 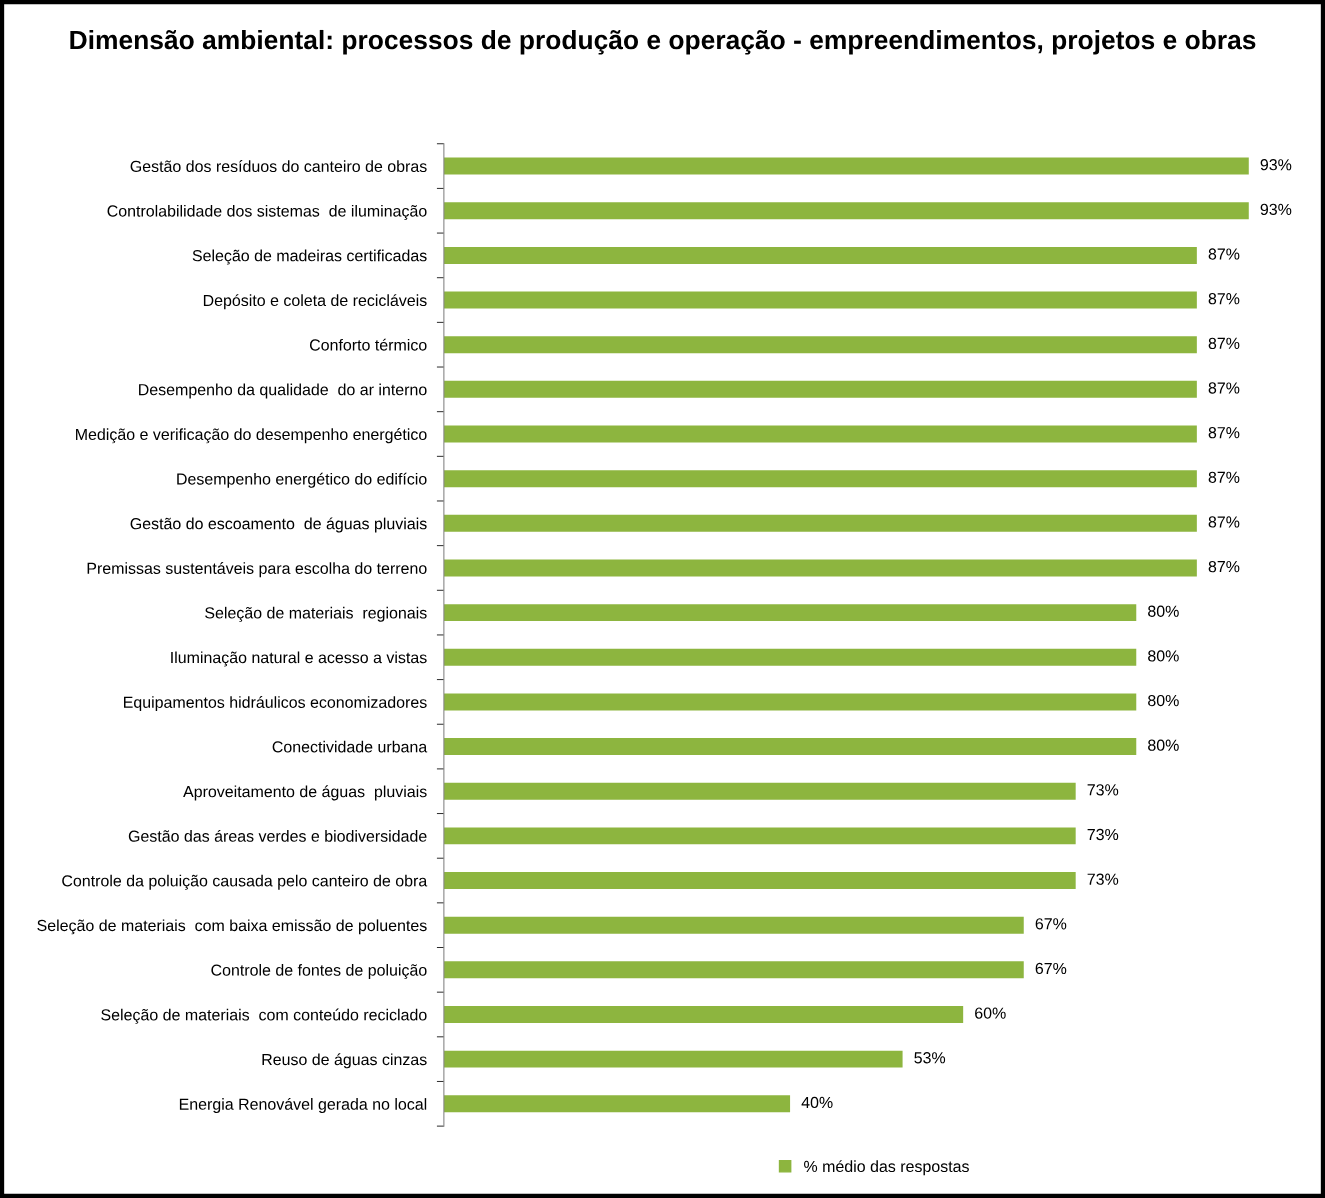 I want to click on y-tick-label: Premissas sustentáveis para escolha do terreno, so click(x=257, y=570).